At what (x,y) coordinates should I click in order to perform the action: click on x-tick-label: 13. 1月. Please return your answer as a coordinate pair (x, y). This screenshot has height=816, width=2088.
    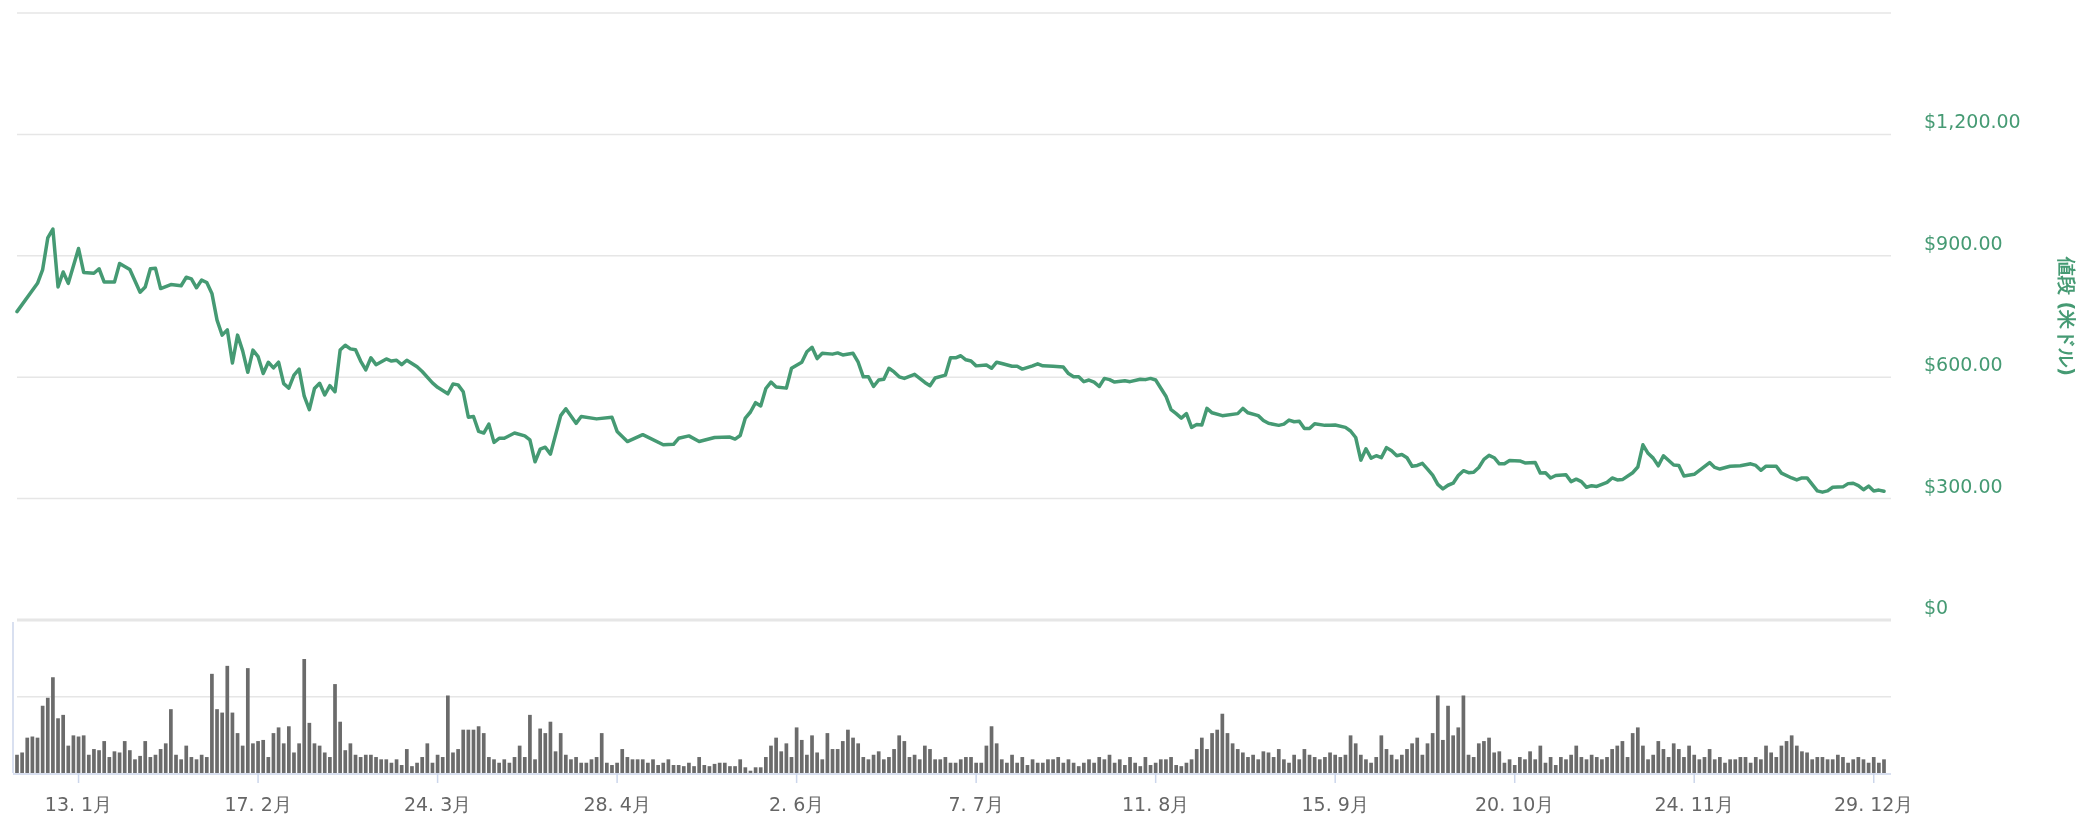
    Looking at the image, I should click on (78, 804).